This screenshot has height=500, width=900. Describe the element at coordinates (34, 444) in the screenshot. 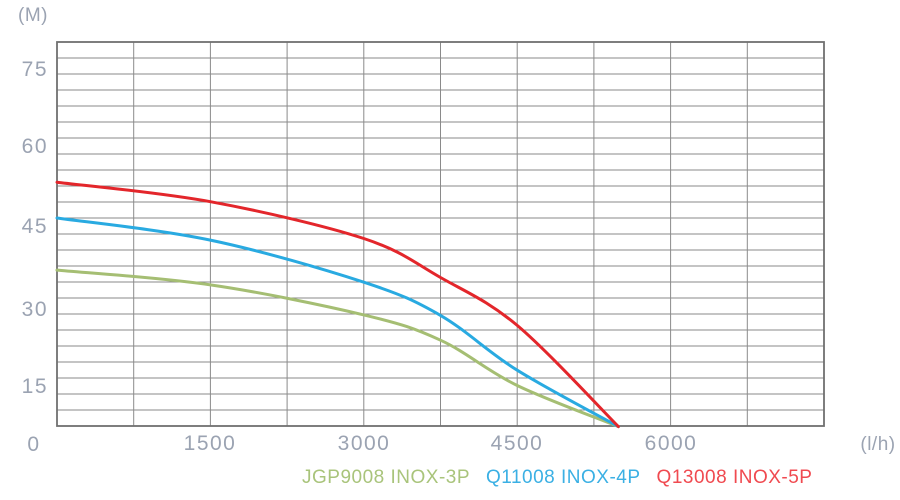

I see `axis-origin-label: 0` at that location.